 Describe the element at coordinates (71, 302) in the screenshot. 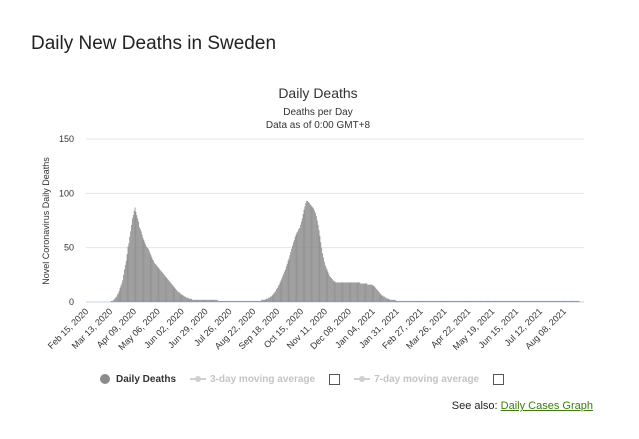

I see `y-tick-label: 0` at that location.